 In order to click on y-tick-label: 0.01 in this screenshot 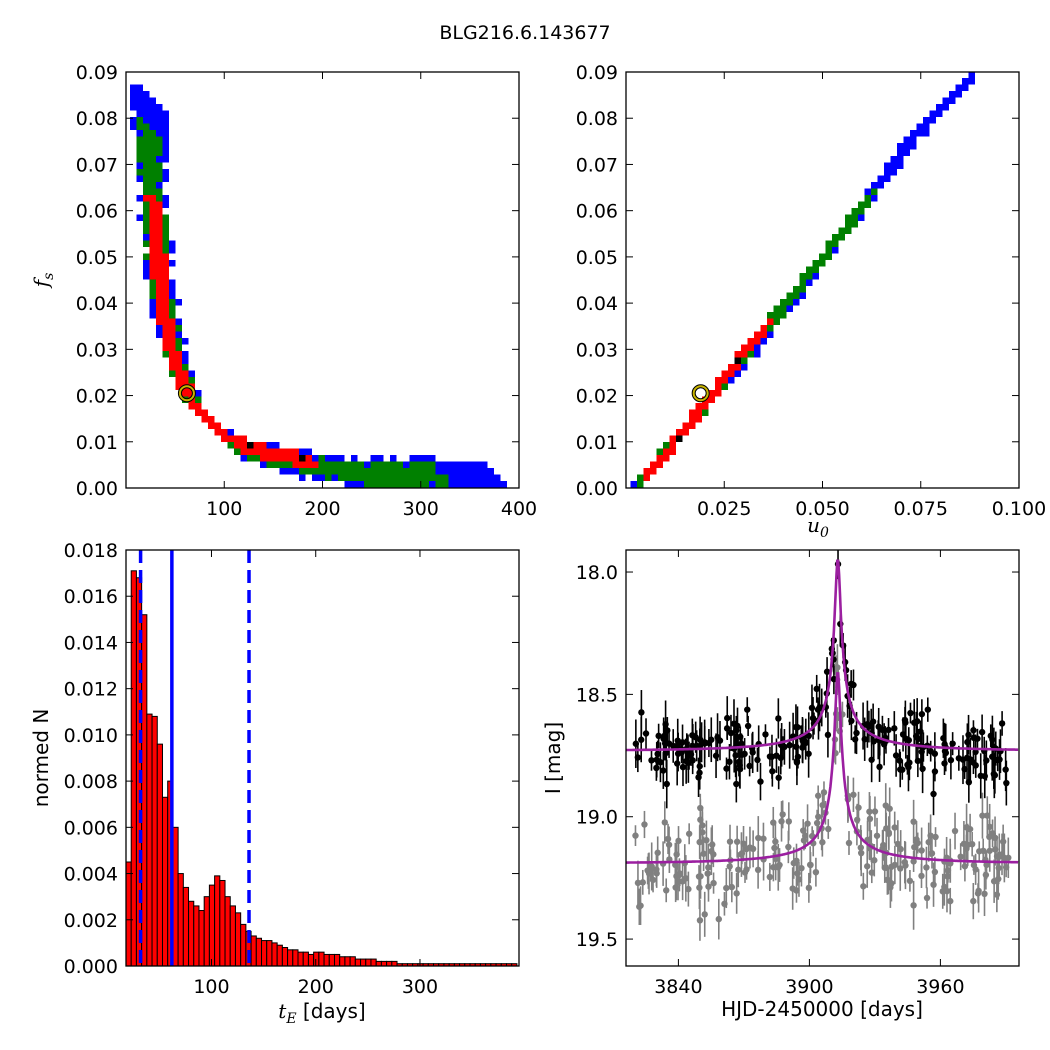, I will do `click(97, 443)`.